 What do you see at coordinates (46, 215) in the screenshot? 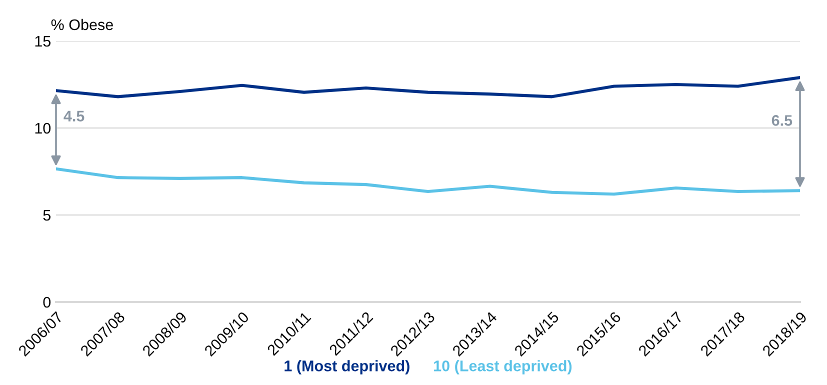
I see `y-tick-label: 5` at bounding box center [46, 215].